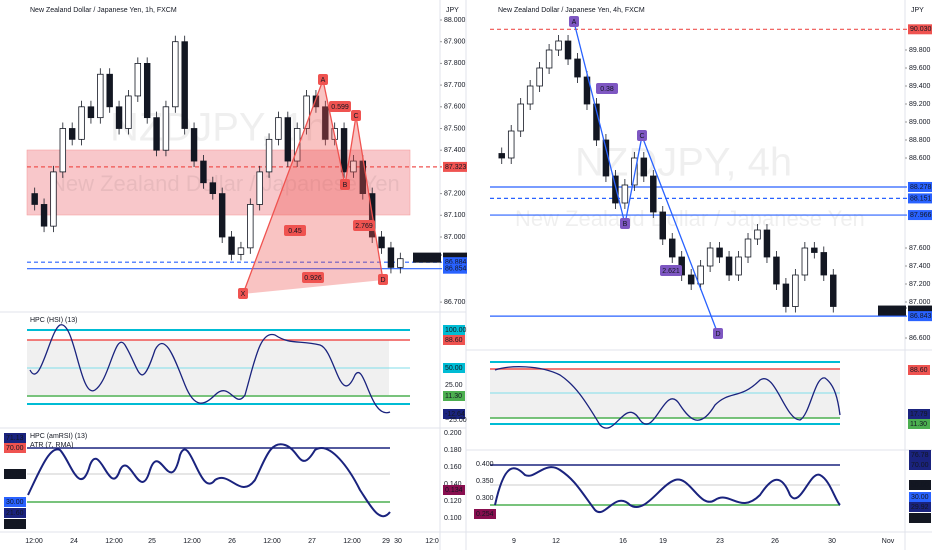  What do you see at coordinates (920, 302) in the screenshot?
I see `y-tick-label: 87.000` at bounding box center [920, 302].